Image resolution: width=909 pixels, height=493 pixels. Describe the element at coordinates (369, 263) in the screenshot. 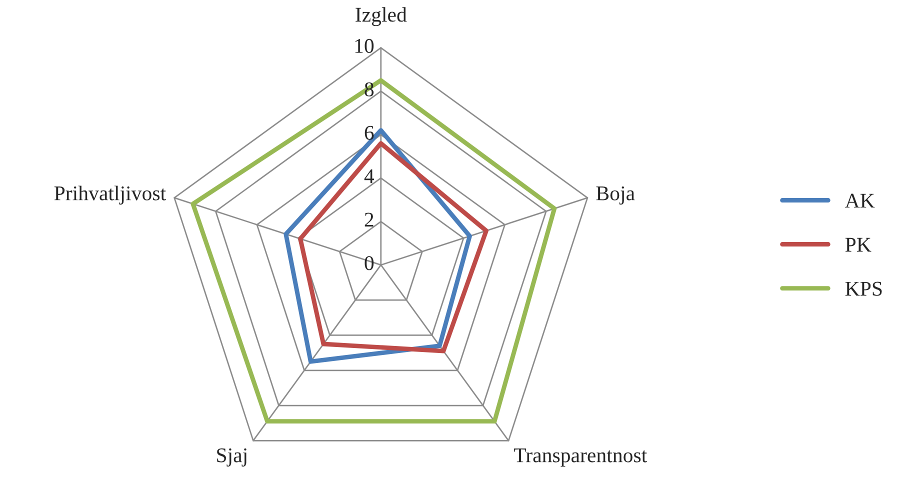

I see `y-tick-label: 0` at that location.